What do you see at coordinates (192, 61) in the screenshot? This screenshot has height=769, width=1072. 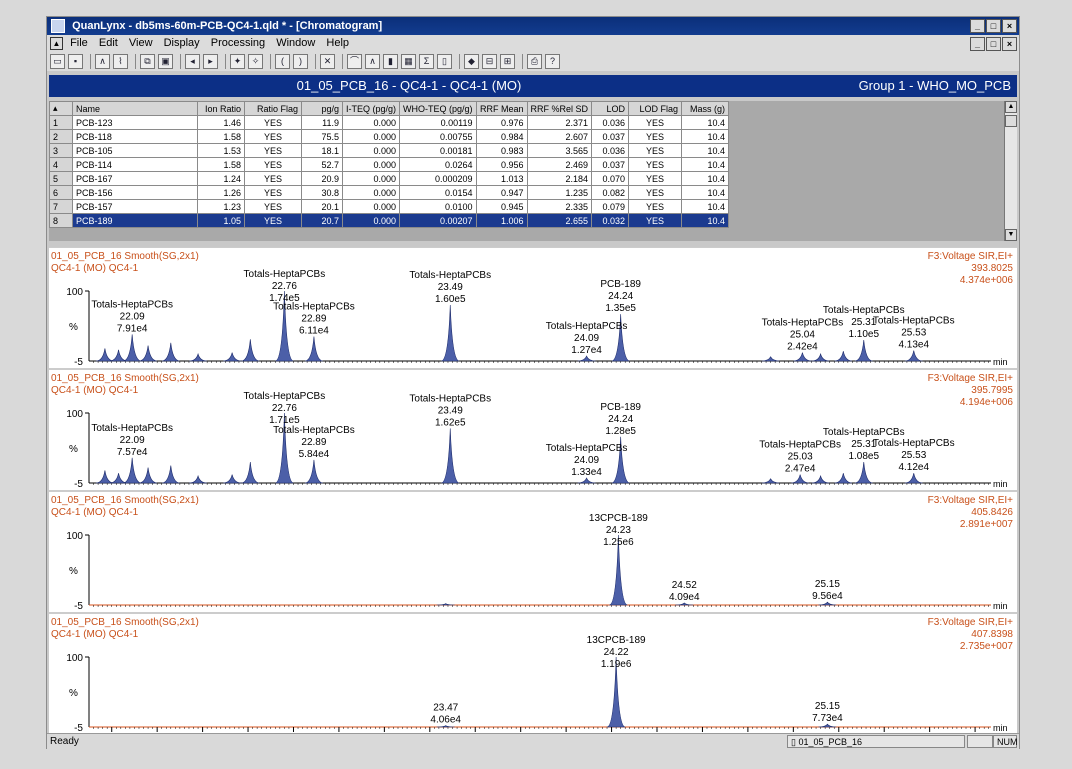 I see `prev-icon: ◂` at bounding box center [192, 61].